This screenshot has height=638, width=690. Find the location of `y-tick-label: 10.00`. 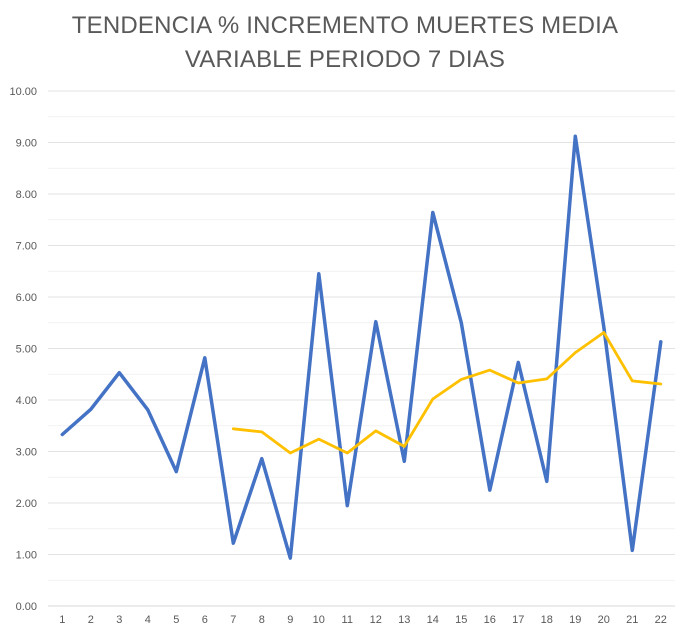

y-tick-label: 10.00 is located at coordinates (23, 92).